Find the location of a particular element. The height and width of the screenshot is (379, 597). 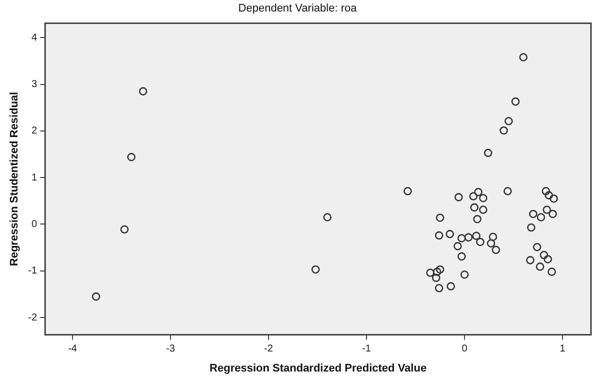

x-tick-label: 0 is located at coordinates (465, 349).